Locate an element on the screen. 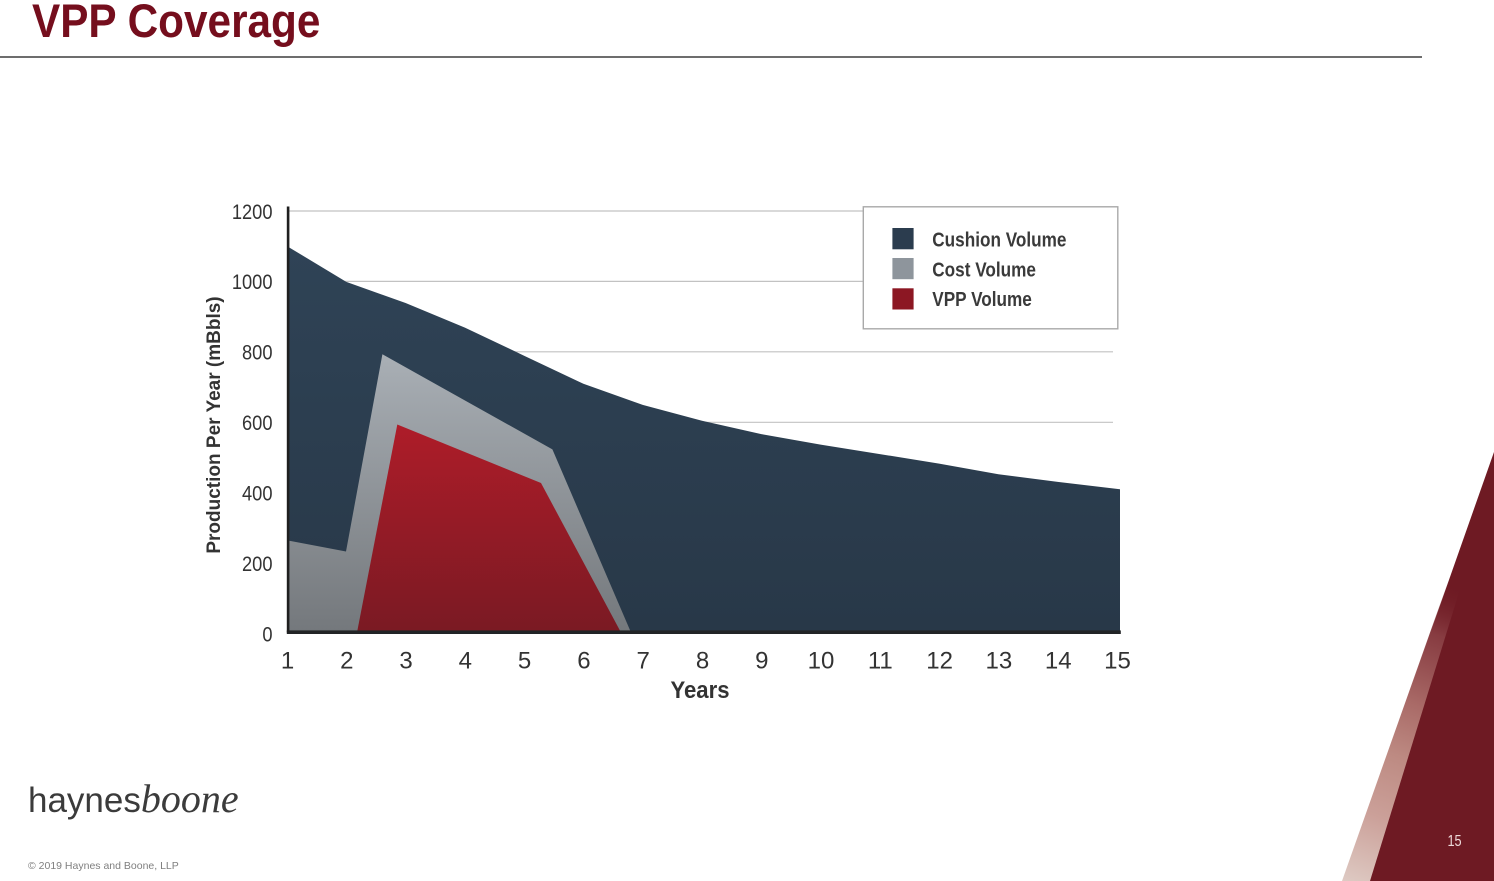 This screenshot has width=1494, height=881. svg-text: Cushion Volume is located at coordinates (999, 240).